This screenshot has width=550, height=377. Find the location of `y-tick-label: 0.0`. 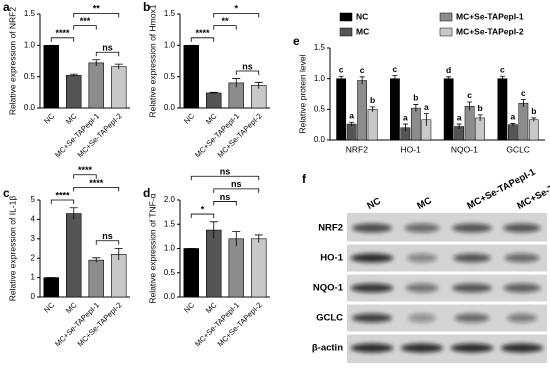

y-tick-label: 0.0 is located at coordinates (320, 139).